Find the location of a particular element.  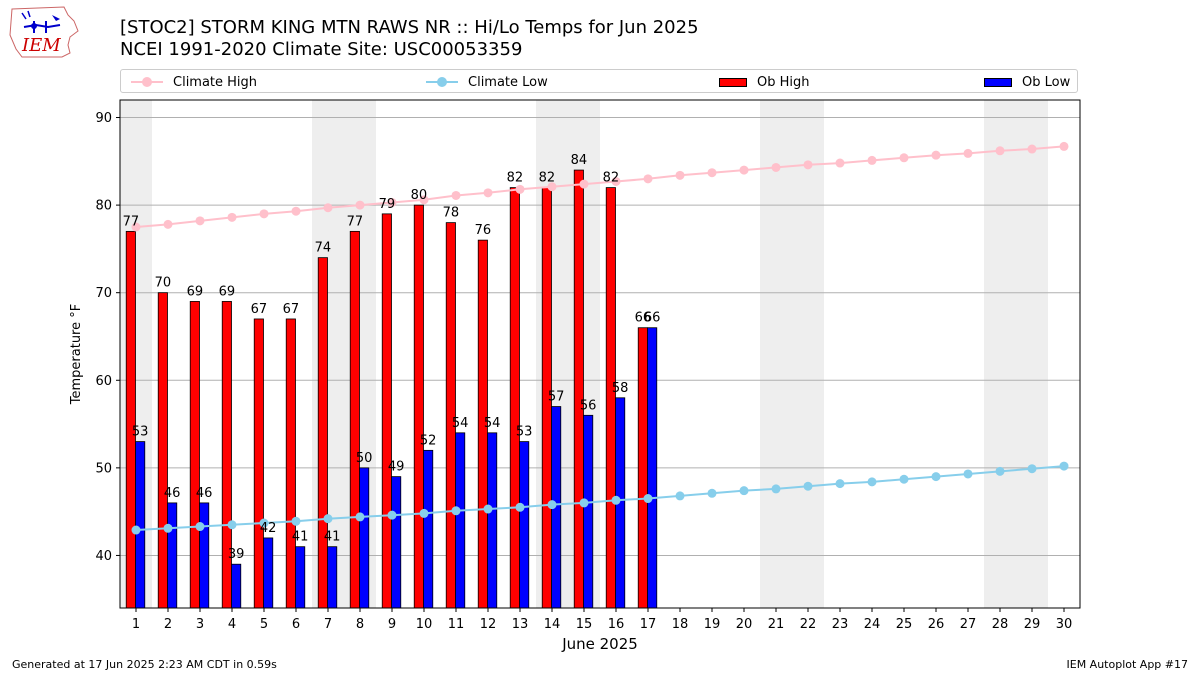

x-tick-label: 7 is located at coordinates (328, 624).